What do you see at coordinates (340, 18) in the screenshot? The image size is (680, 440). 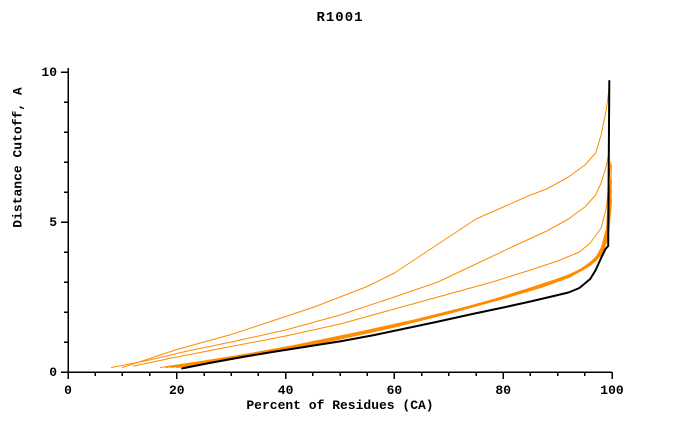 I see `chart-title: R1001` at bounding box center [340, 18].